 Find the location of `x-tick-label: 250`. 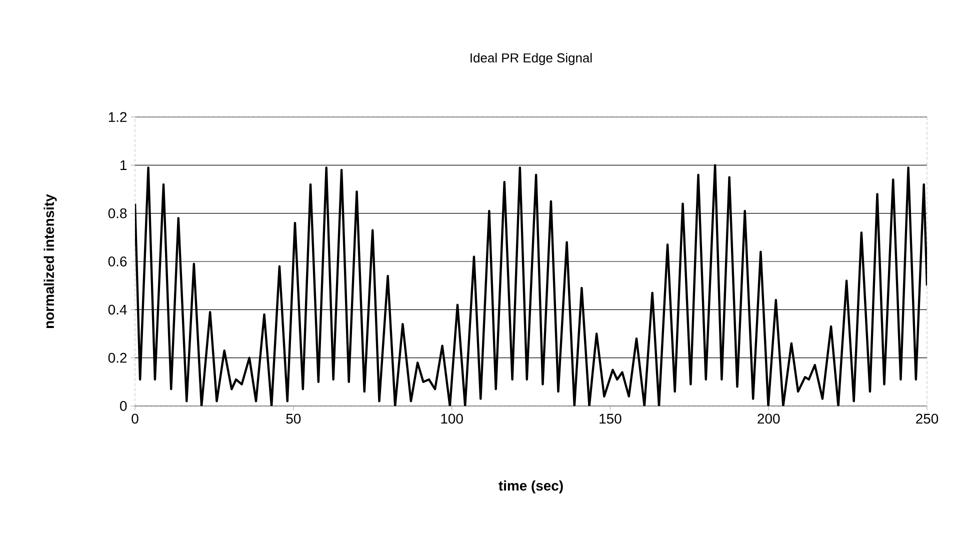

x-tick-label: 250 is located at coordinates (927, 419).